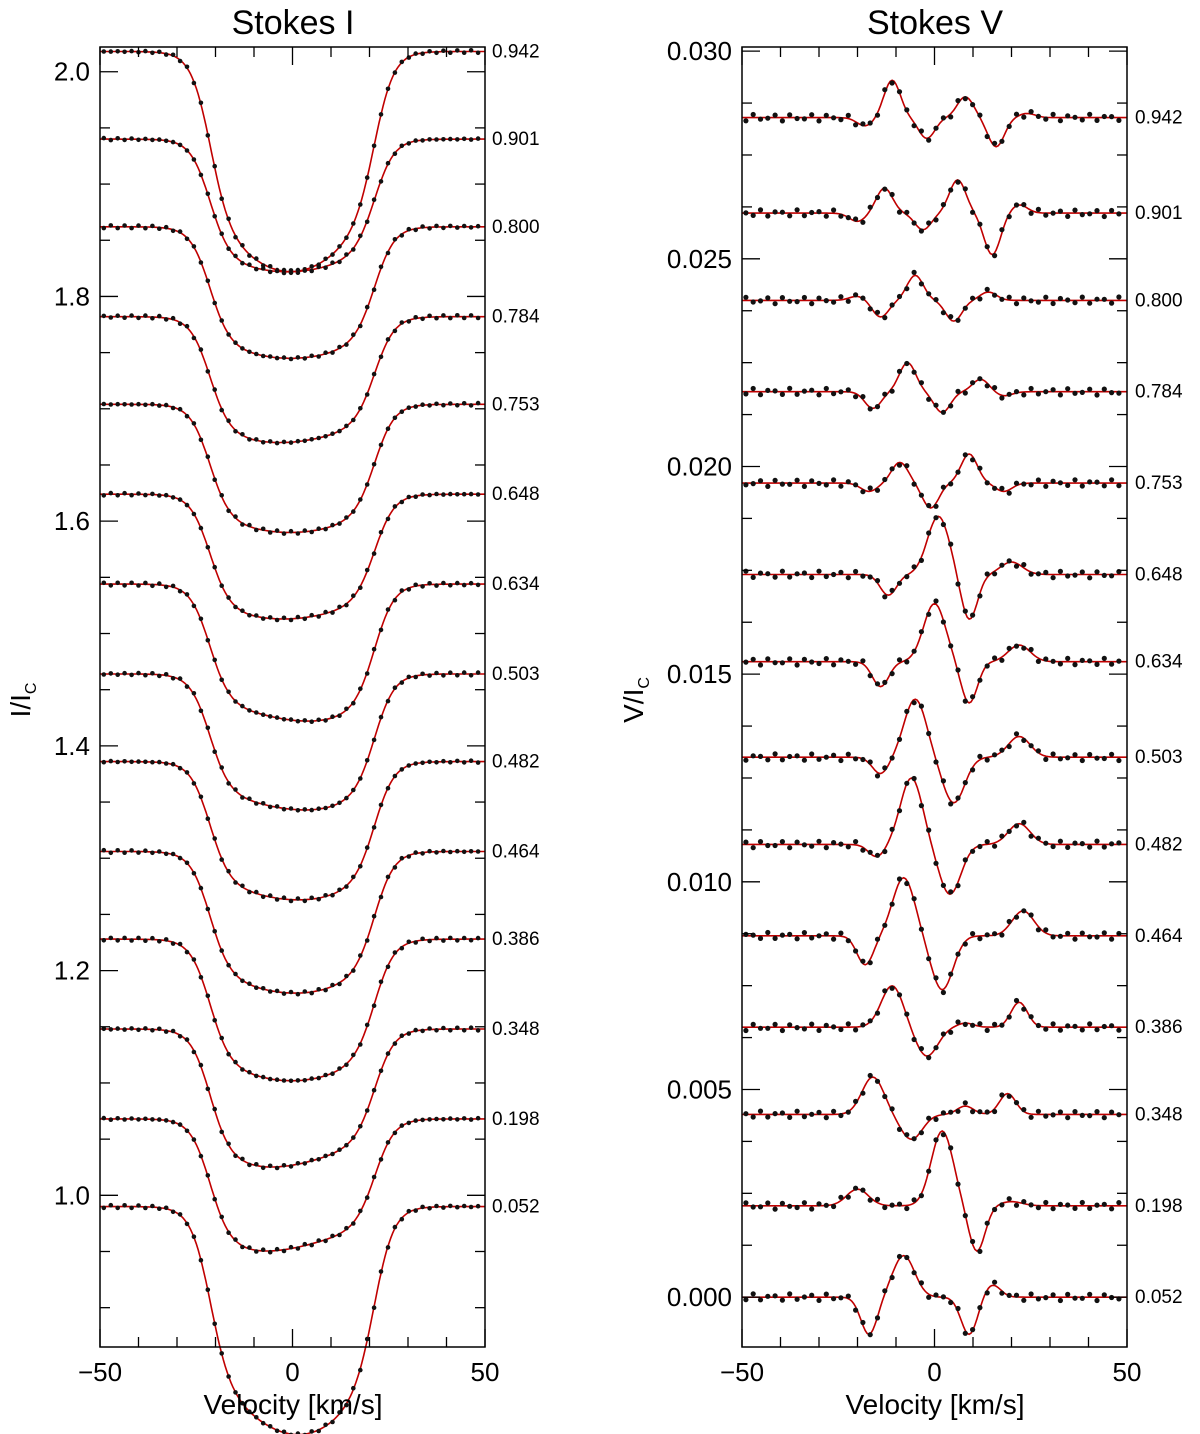  I want to click on stokes-v-phase-label: 0.482, so click(1159, 844).